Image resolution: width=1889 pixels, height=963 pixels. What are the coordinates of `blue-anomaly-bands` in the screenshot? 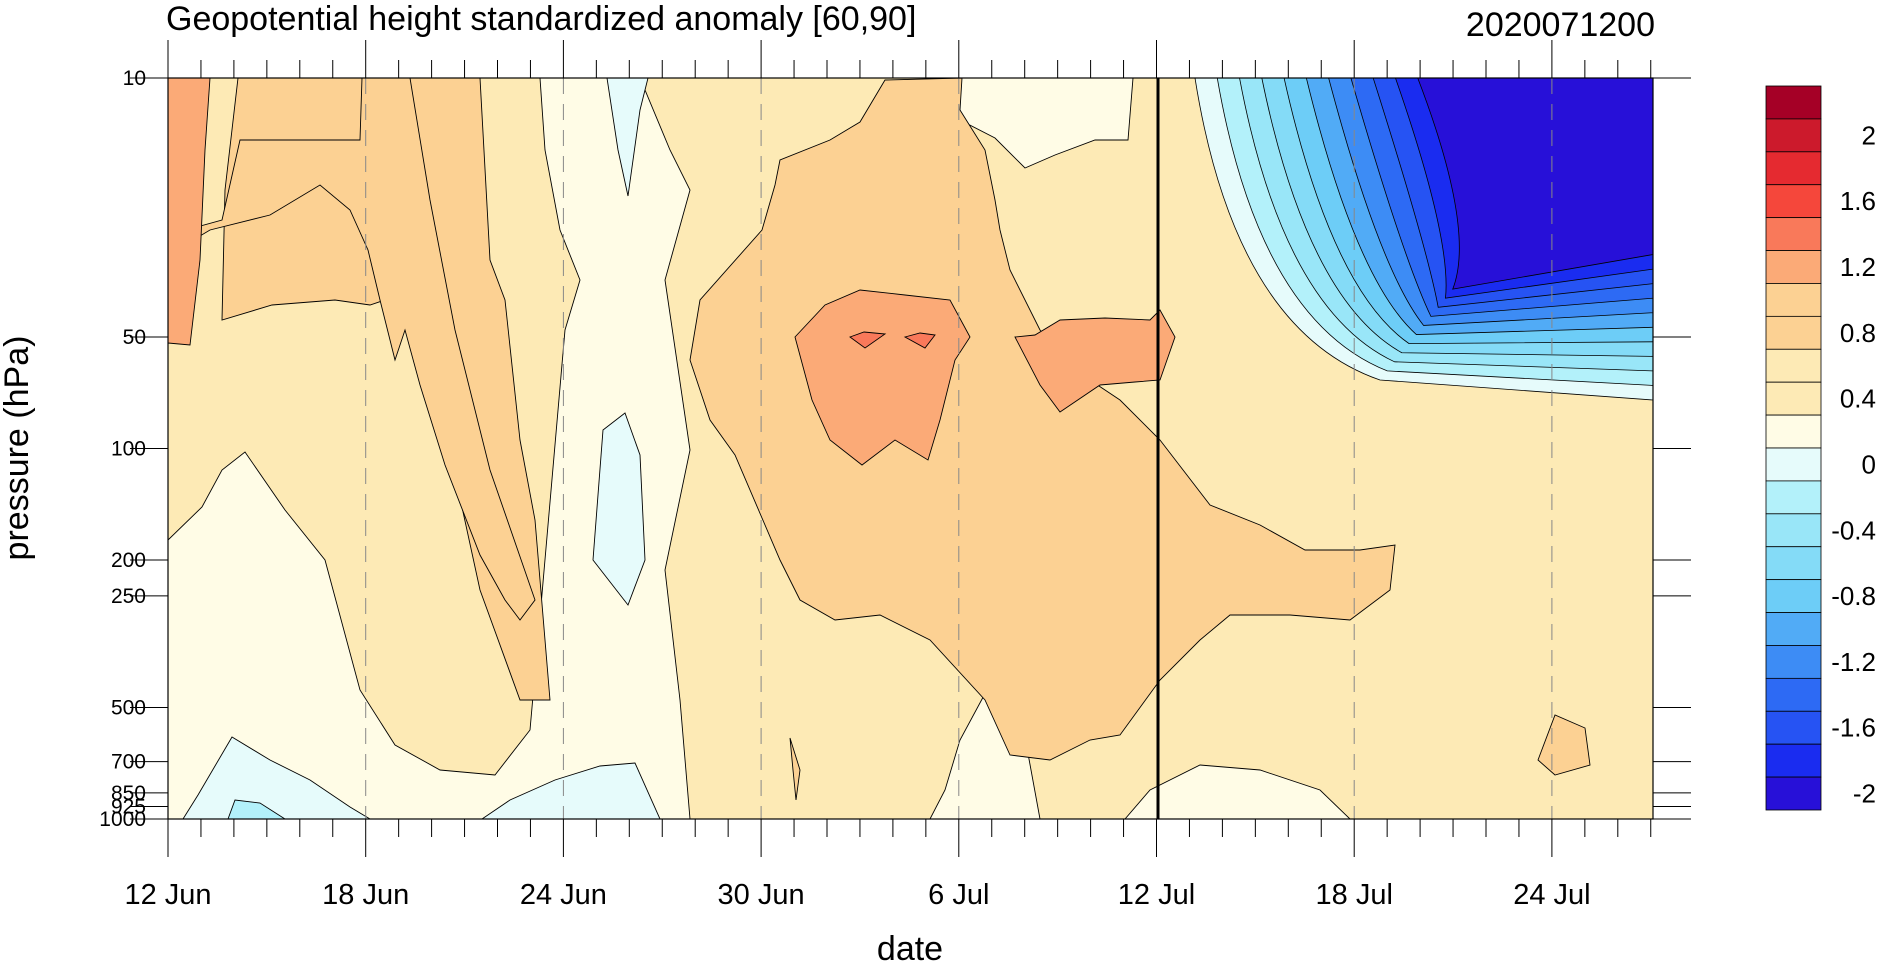 It's located at (1423, 239).